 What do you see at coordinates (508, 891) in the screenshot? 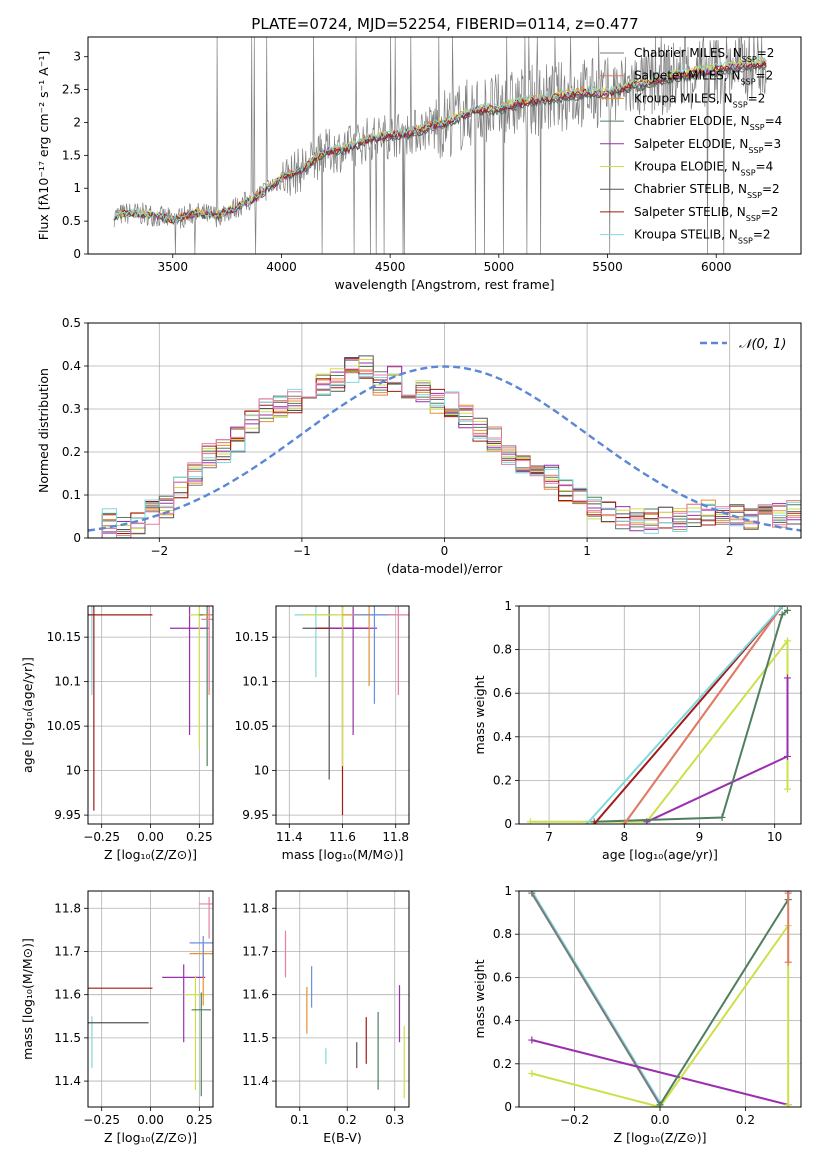
I see `weight_vs_z-ytick-label: 1` at bounding box center [508, 891].